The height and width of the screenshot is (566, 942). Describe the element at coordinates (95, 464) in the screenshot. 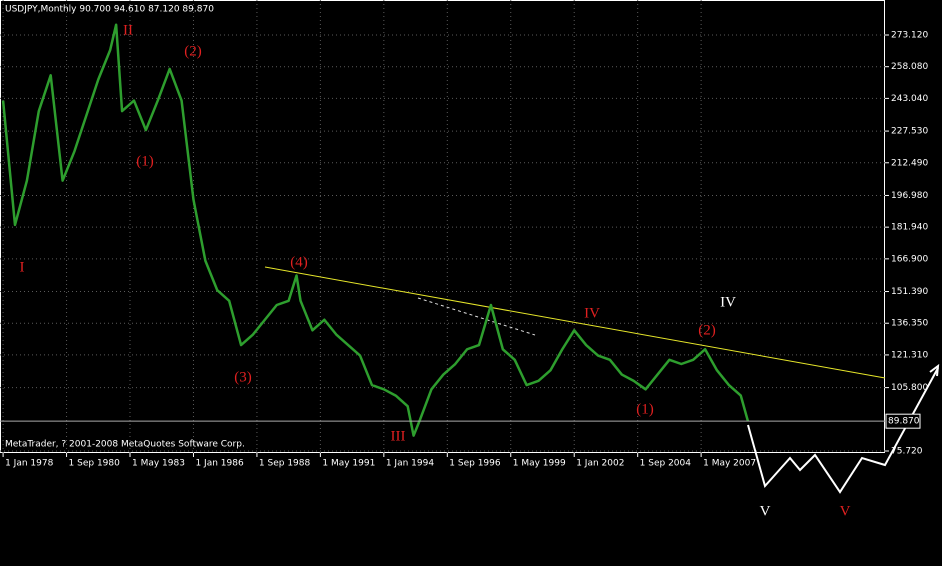

I see `x-tick-label: 1 Sep 1980` at that location.